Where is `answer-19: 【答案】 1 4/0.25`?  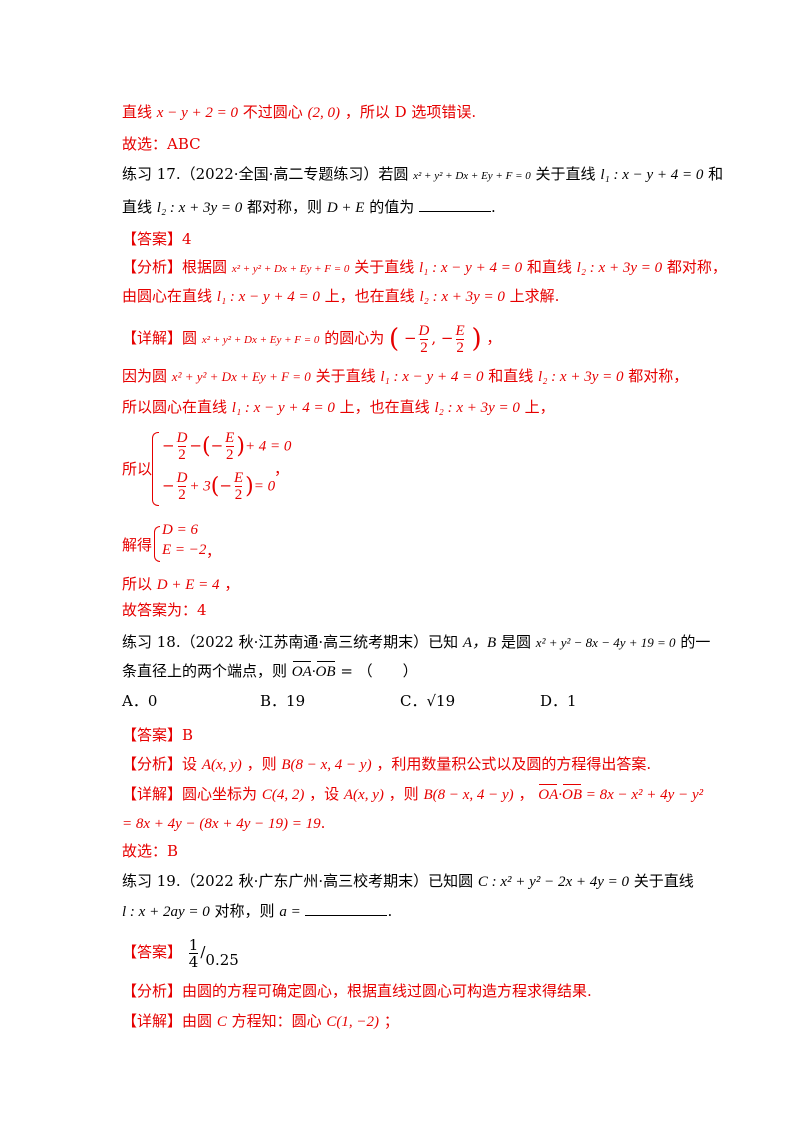 answer-19: 【答案】 1 4/0.25 is located at coordinates (180, 956).